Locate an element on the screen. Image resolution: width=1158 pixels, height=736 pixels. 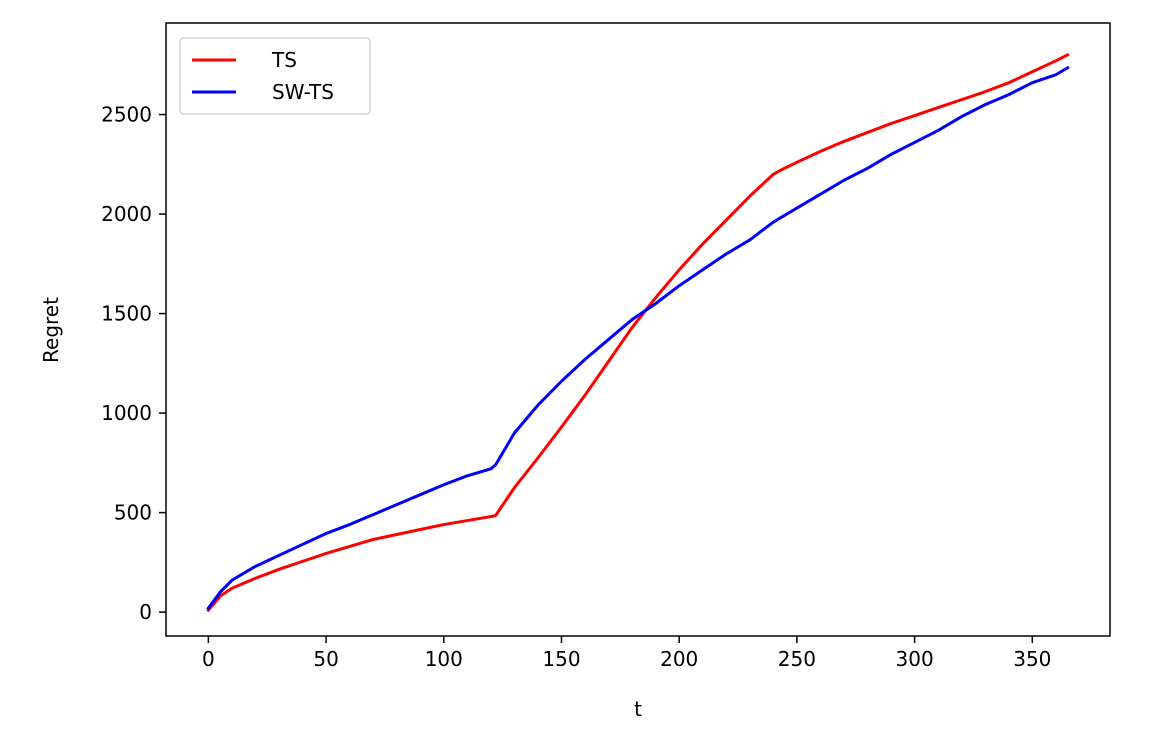
legend-label: TS is located at coordinates (284, 60).